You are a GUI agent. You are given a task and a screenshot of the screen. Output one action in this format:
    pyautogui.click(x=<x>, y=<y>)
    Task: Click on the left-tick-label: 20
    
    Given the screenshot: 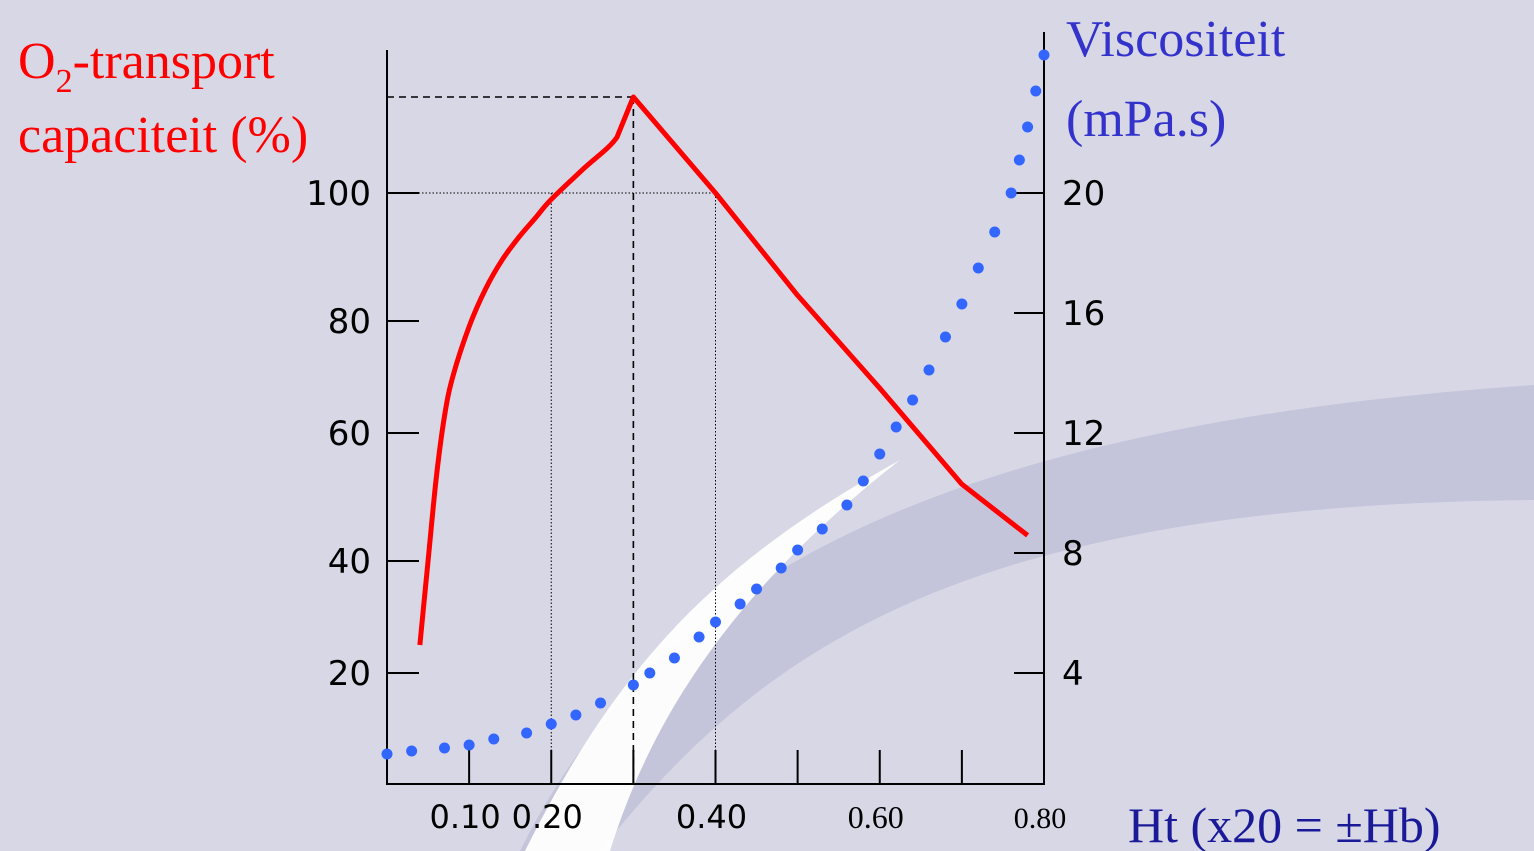 What is the action you would take?
    pyautogui.click(x=349, y=674)
    